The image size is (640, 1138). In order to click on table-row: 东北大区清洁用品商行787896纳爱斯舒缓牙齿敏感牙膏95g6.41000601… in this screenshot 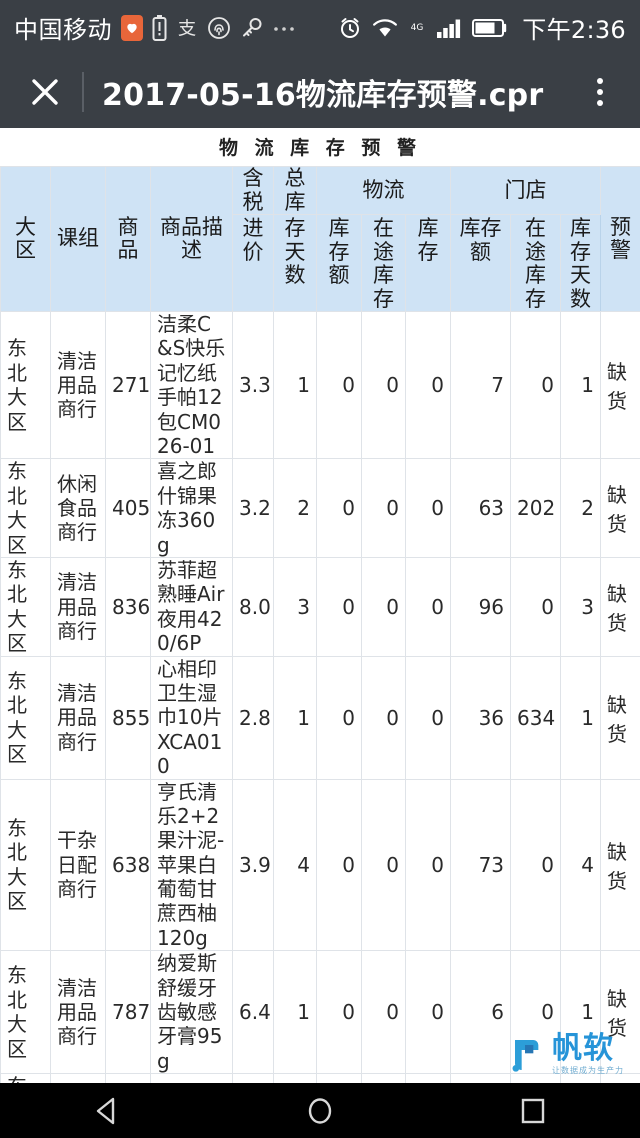, I will do `click(320, 1012)`.